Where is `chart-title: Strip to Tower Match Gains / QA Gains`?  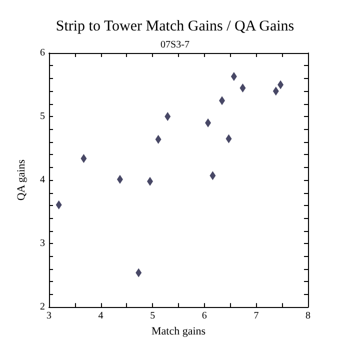
chart-title: Strip to Tower Match Gains / QA Gains is located at coordinates (175, 26).